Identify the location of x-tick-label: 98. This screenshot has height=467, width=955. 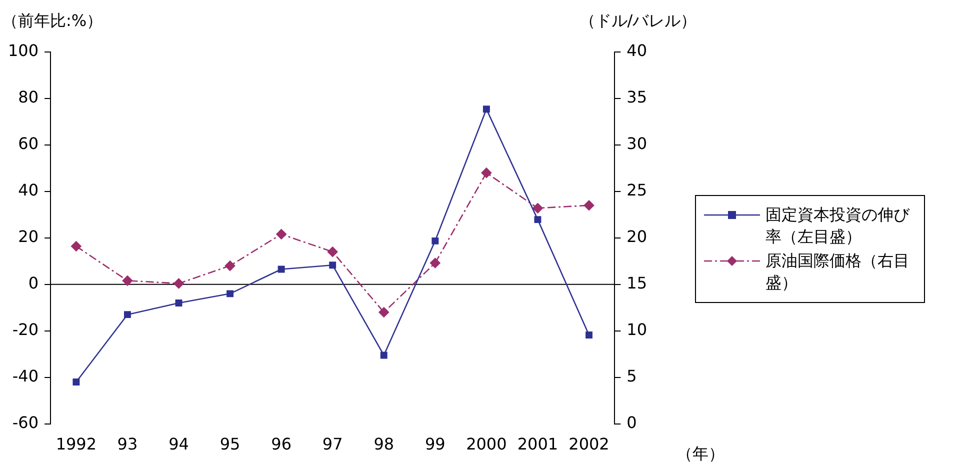
(384, 444).